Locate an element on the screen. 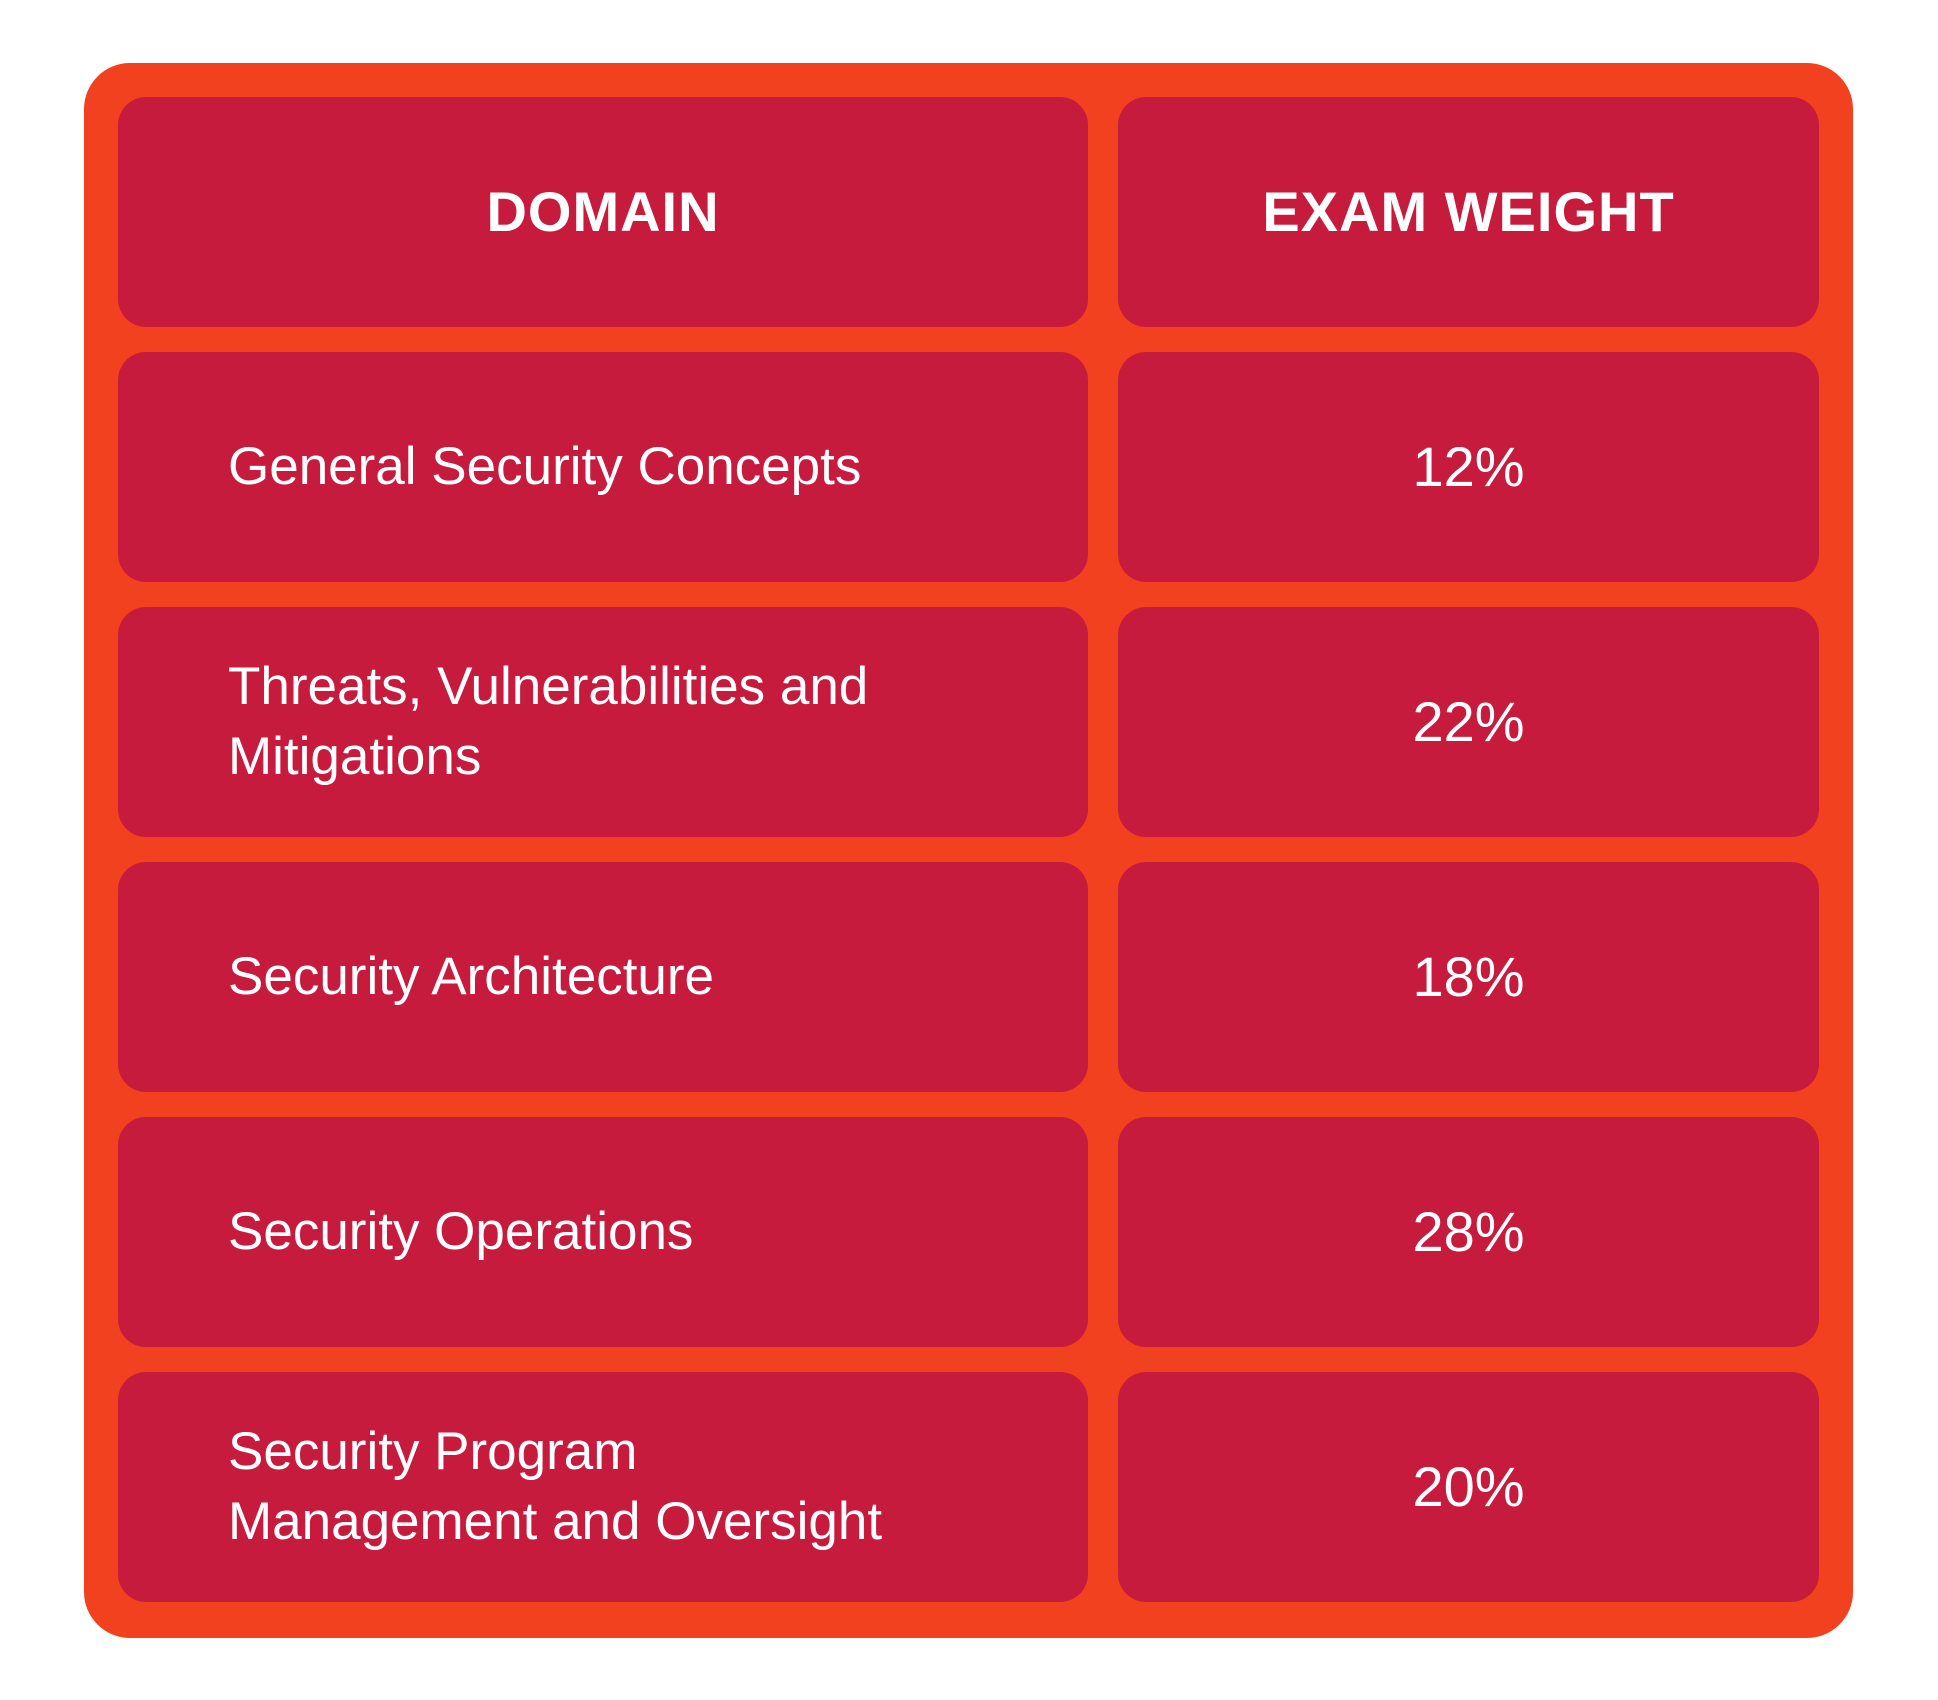  domain-label: Security Architecture is located at coordinates (471, 977).